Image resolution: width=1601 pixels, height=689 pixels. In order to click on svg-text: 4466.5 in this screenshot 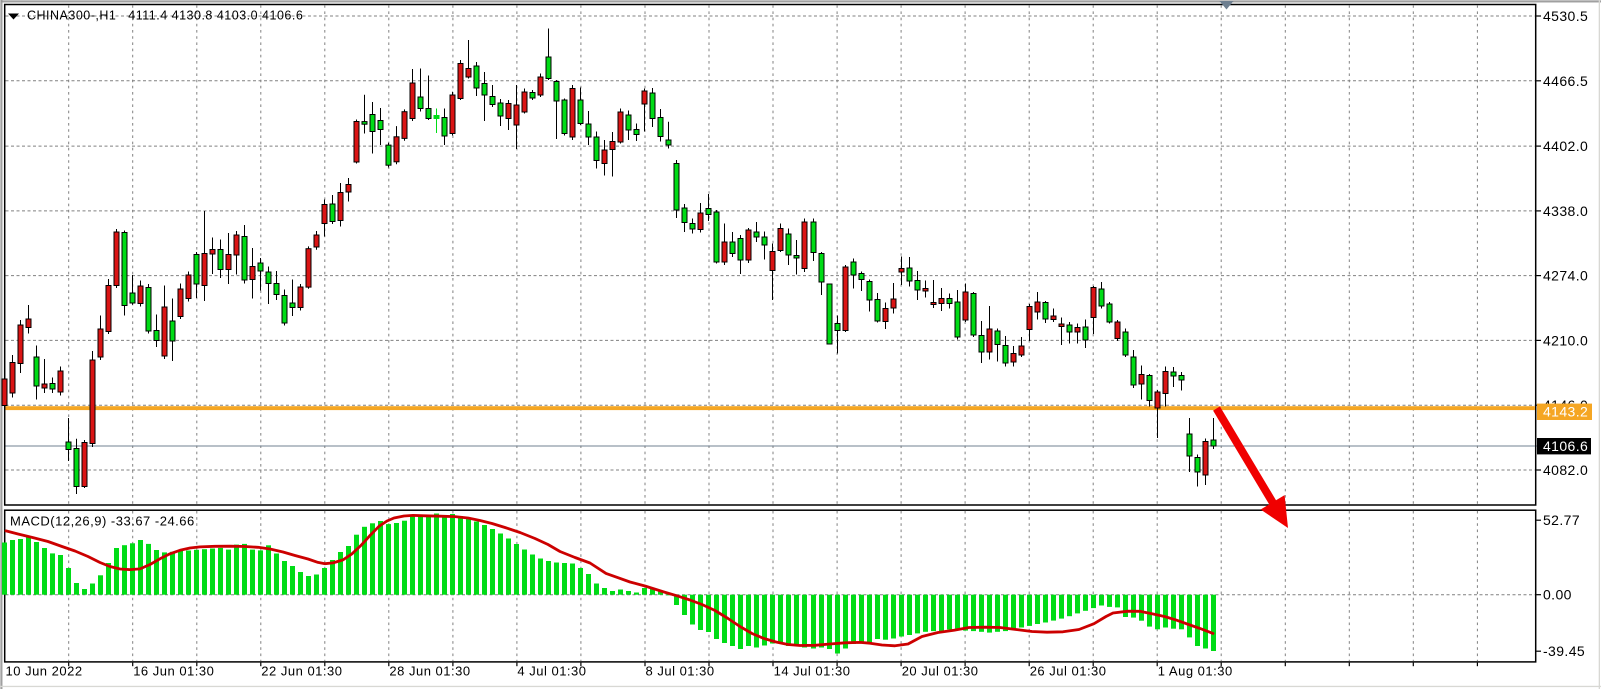, I will do `click(1565, 81)`.